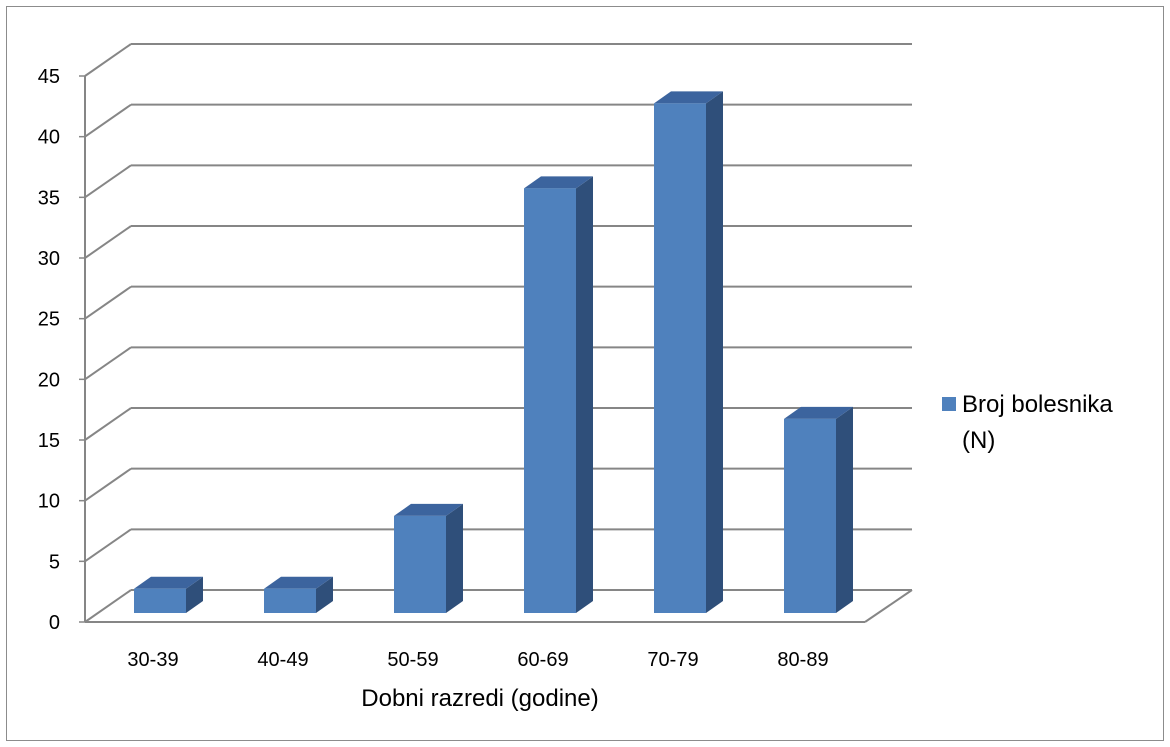 This screenshot has height=747, width=1170. What do you see at coordinates (802, 660) in the screenshot?
I see `x-tick-label: 80-89` at bounding box center [802, 660].